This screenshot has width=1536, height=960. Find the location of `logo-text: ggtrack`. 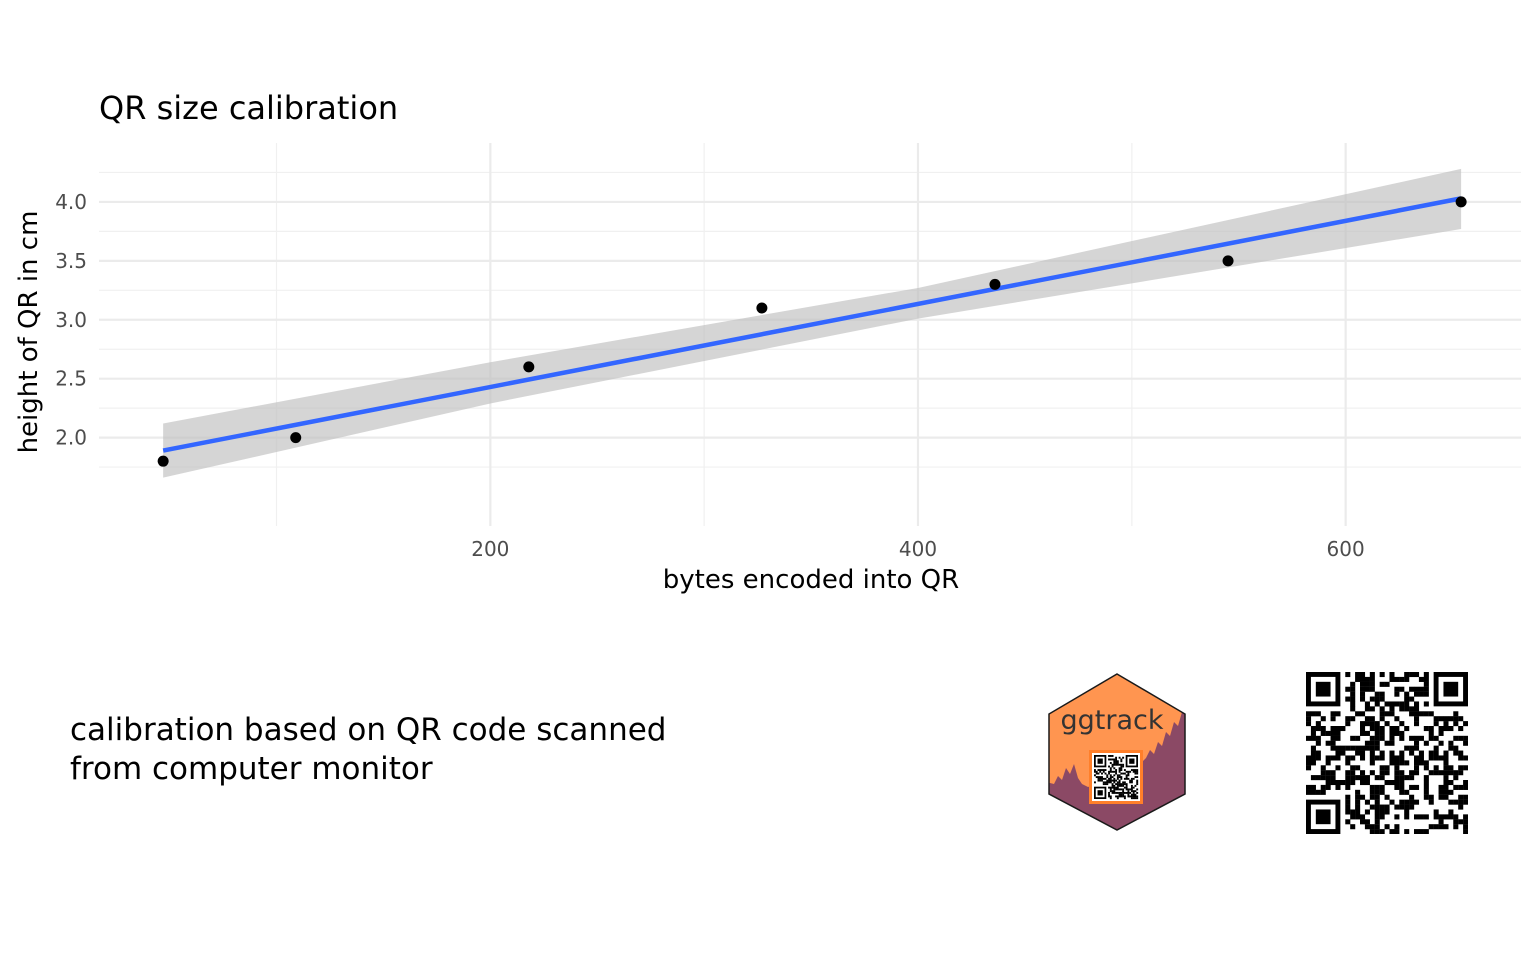

logo-text: ggtrack is located at coordinates (1112, 720).